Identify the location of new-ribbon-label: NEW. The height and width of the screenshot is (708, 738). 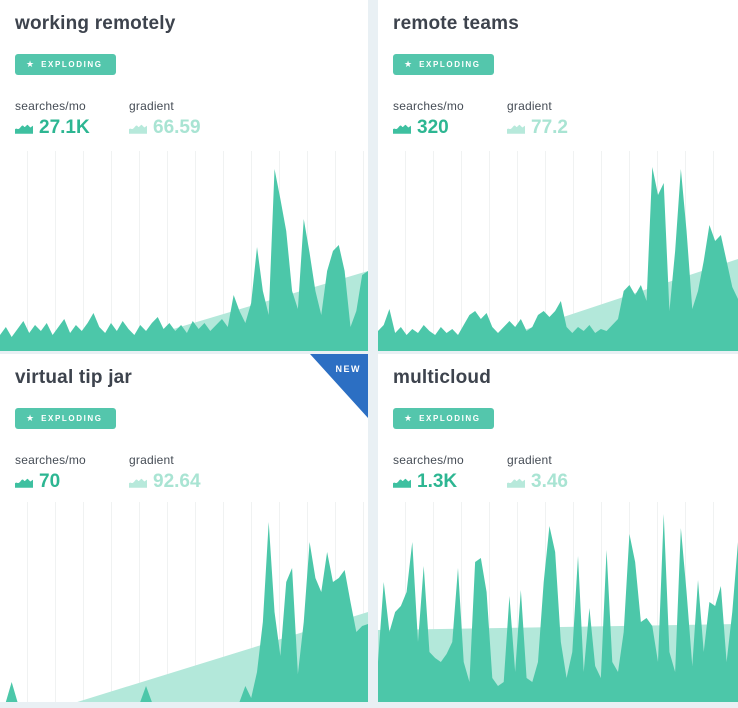
(348, 369).